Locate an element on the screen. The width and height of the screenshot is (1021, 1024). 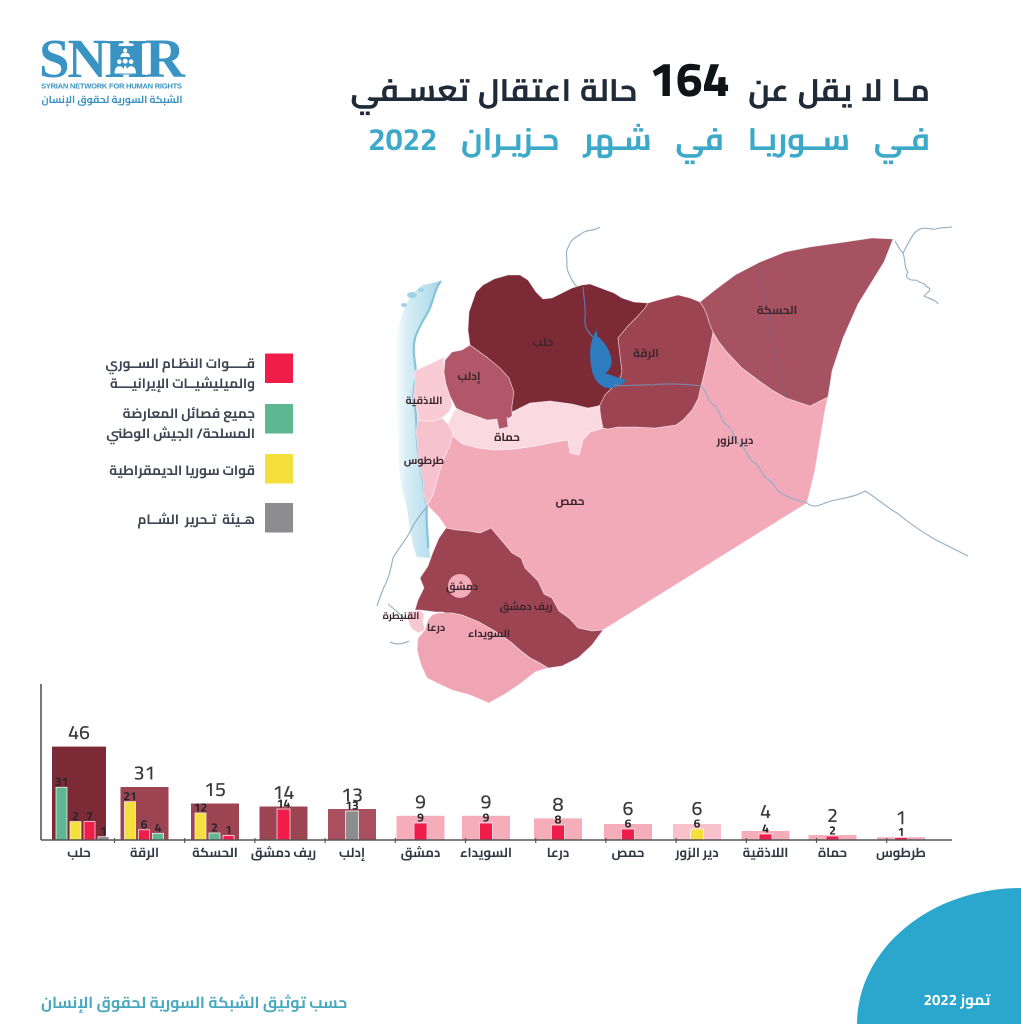
svg-text:SYRIAN NETWORK FOR HUMAN RIGHT: SYRIAN NETWORK FOR HUMAN RIGHTS is located at coordinates (111, 86).